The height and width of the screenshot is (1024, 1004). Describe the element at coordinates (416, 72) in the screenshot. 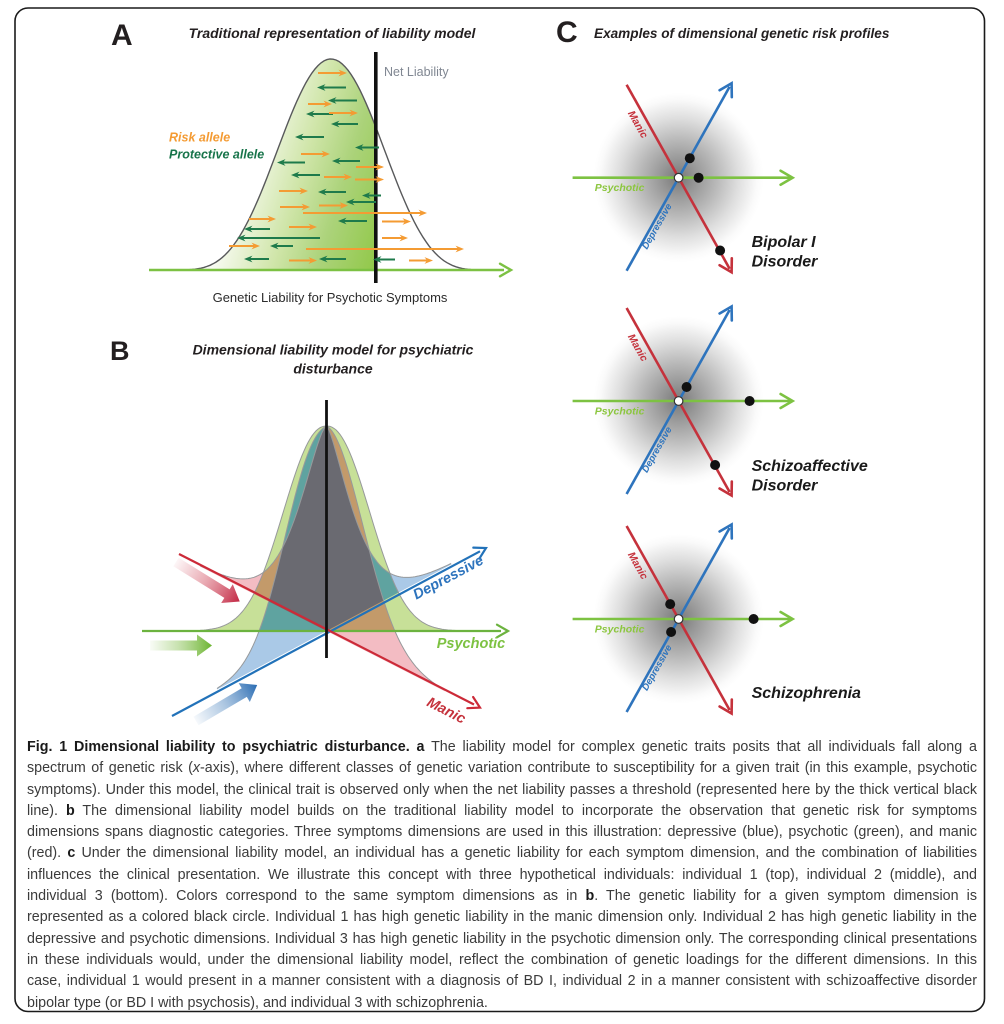

I see `svg-text: Net Liability` at that location.